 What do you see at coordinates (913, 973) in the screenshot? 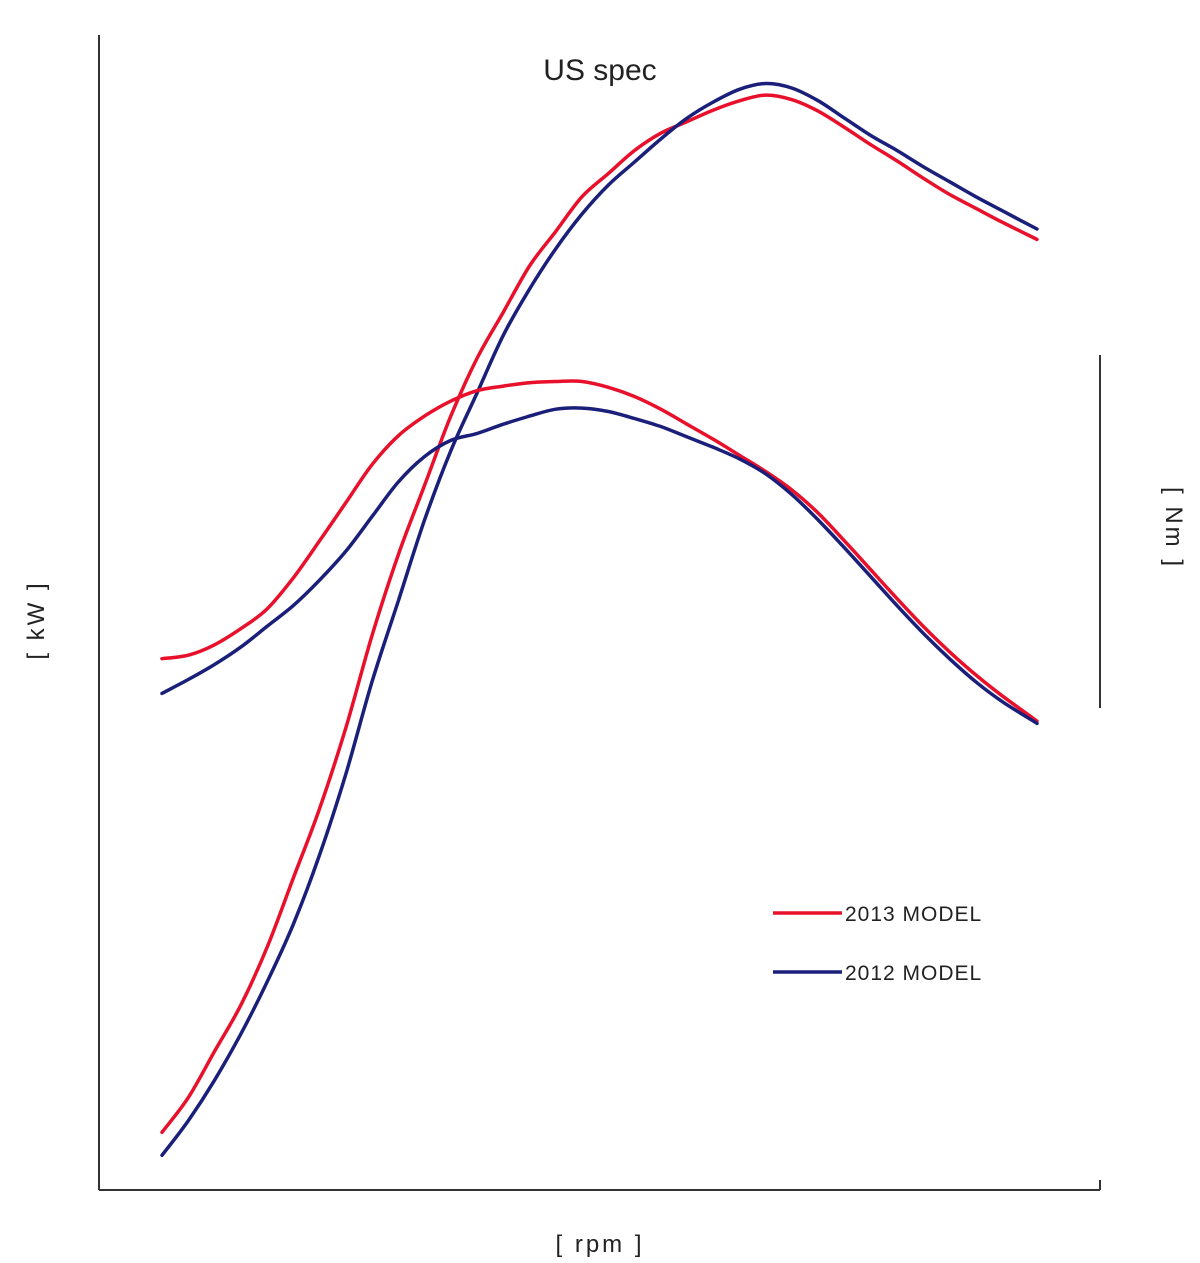
I see `legend-label-2012: 2012 MODEL` at bounding box center [913, 973].